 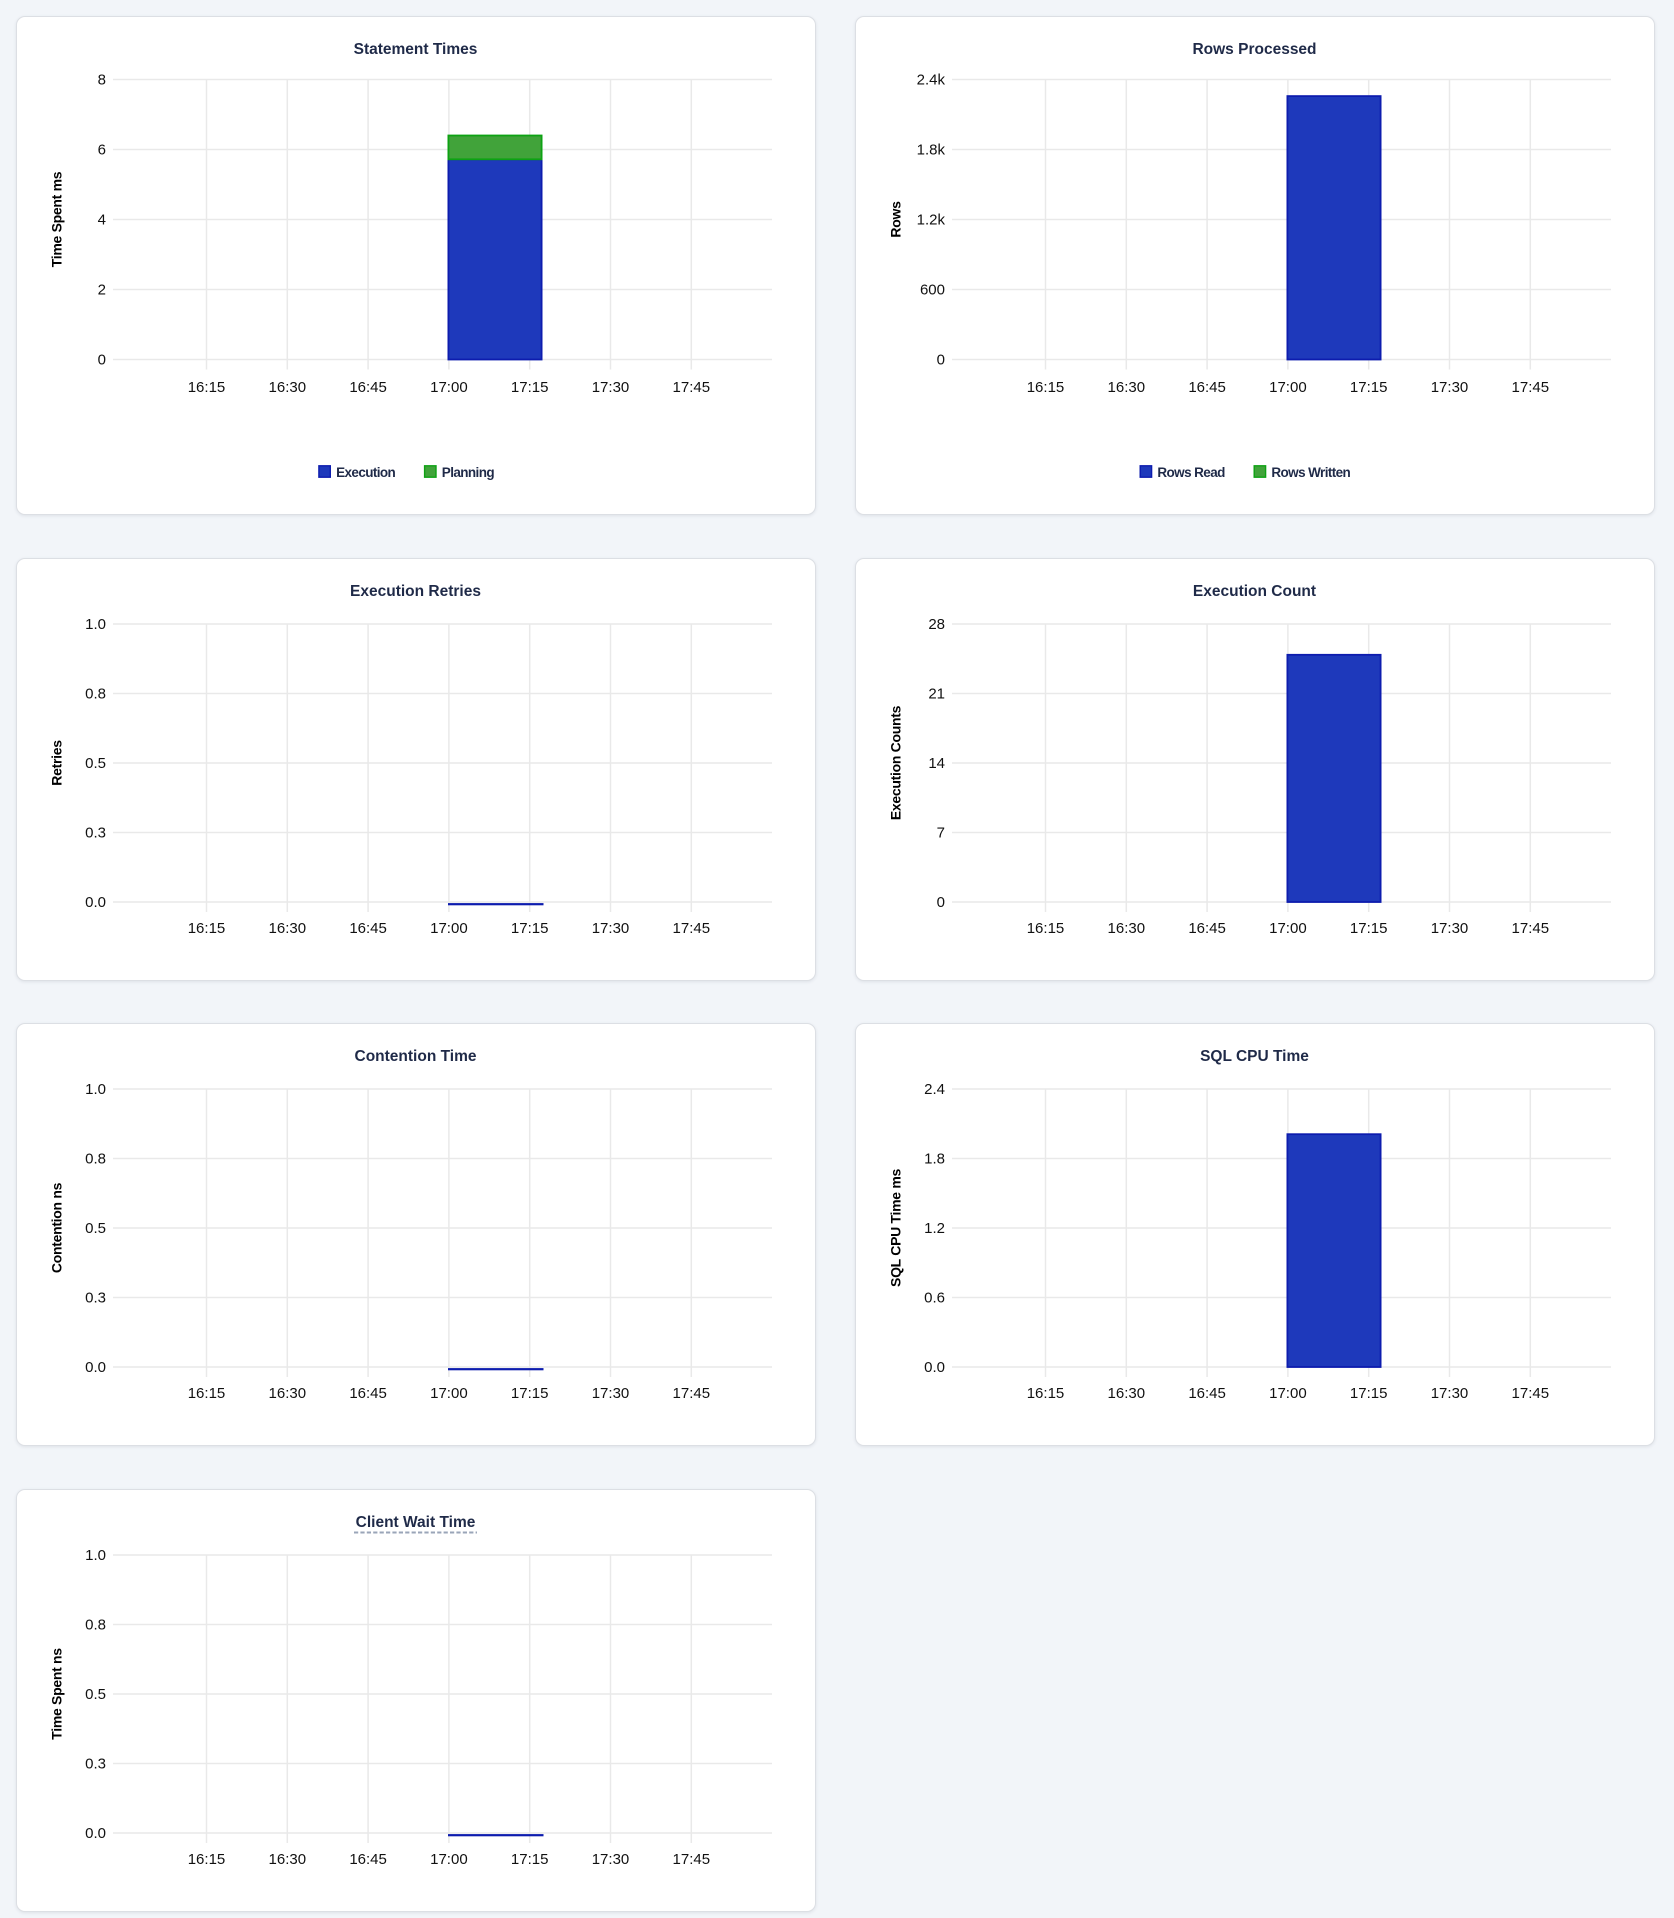 I want to click on svg-text: 6, so click(x=102, y=150).